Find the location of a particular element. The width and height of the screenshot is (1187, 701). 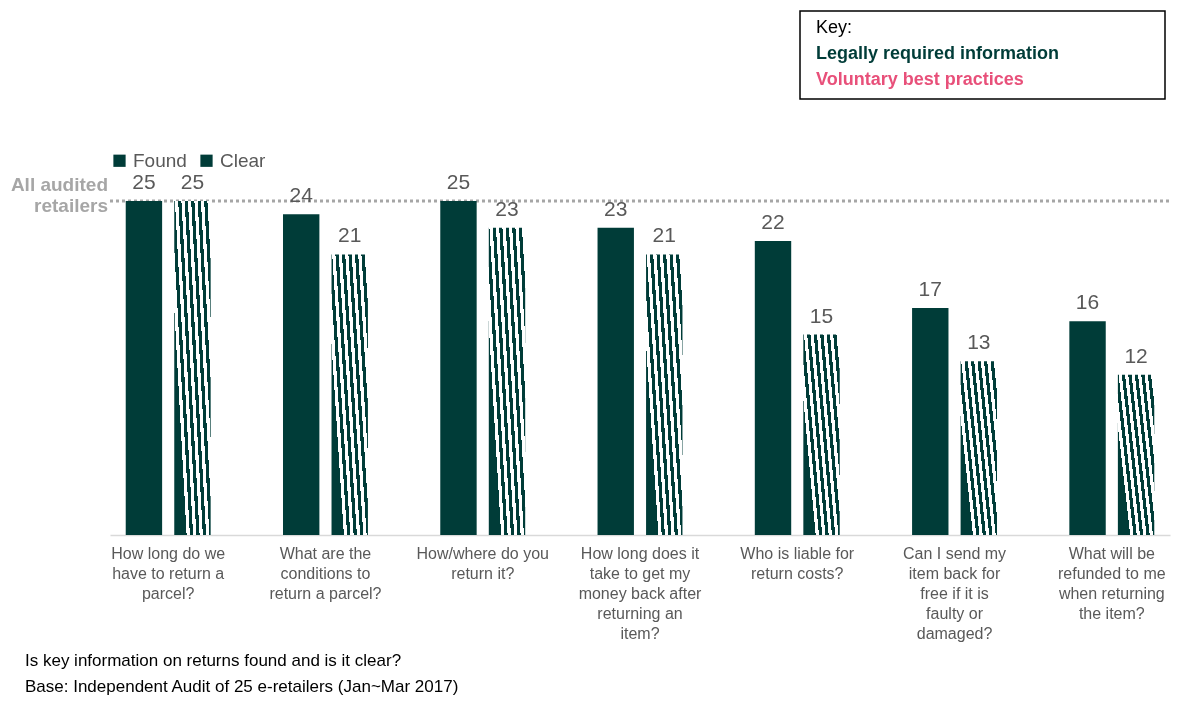

data-label: 16 is located at coordinates (1087, 302).